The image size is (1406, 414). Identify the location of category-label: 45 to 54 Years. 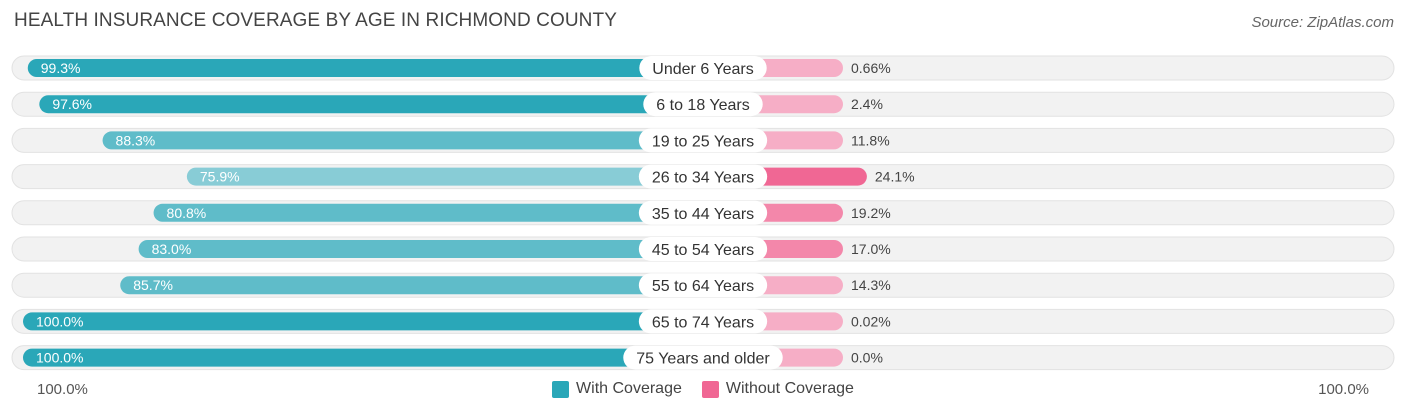
(703, 250).